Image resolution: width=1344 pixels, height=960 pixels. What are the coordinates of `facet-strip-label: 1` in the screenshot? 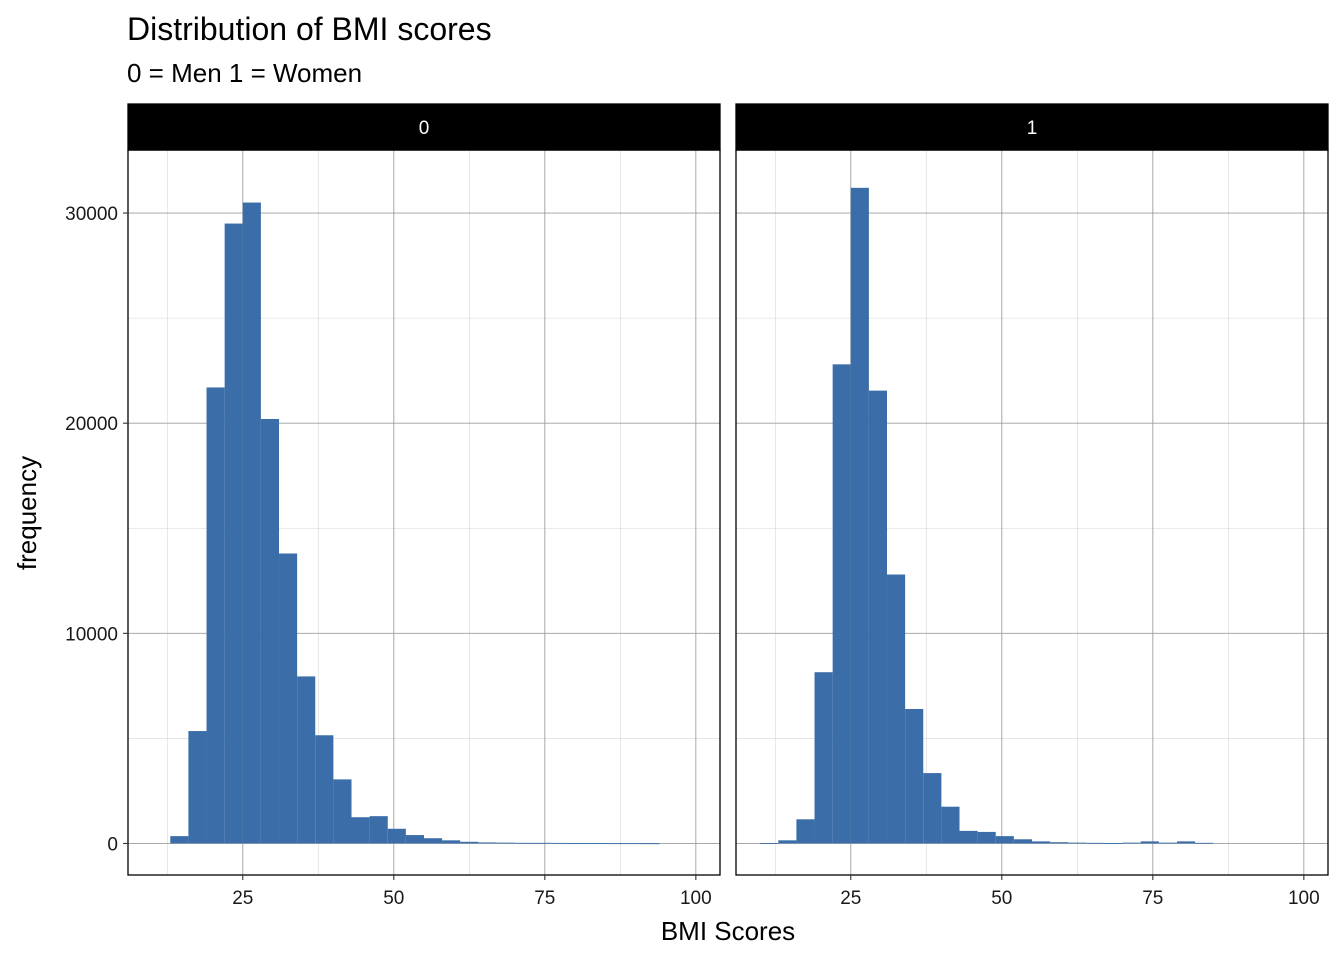 It's located at (1032, 128).